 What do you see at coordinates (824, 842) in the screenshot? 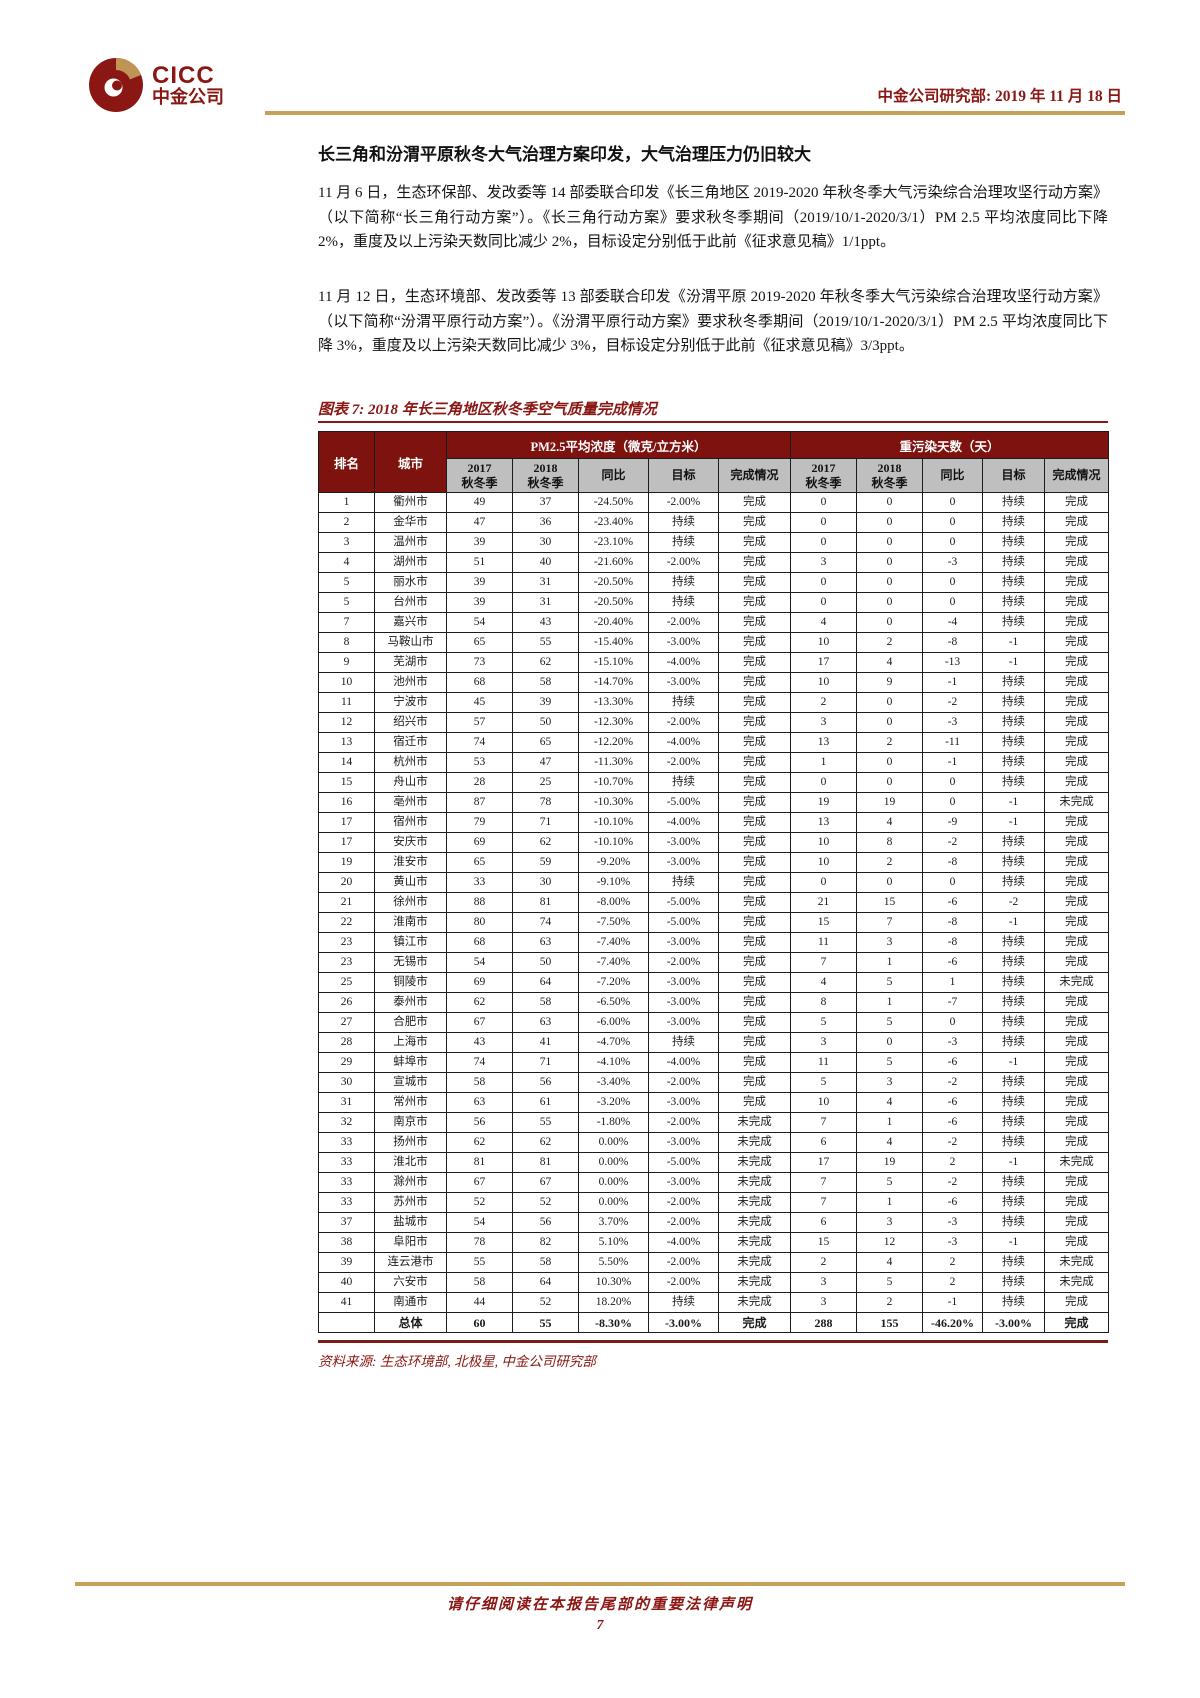
I see `table-cell: 10` at bounding box center [824, 842].